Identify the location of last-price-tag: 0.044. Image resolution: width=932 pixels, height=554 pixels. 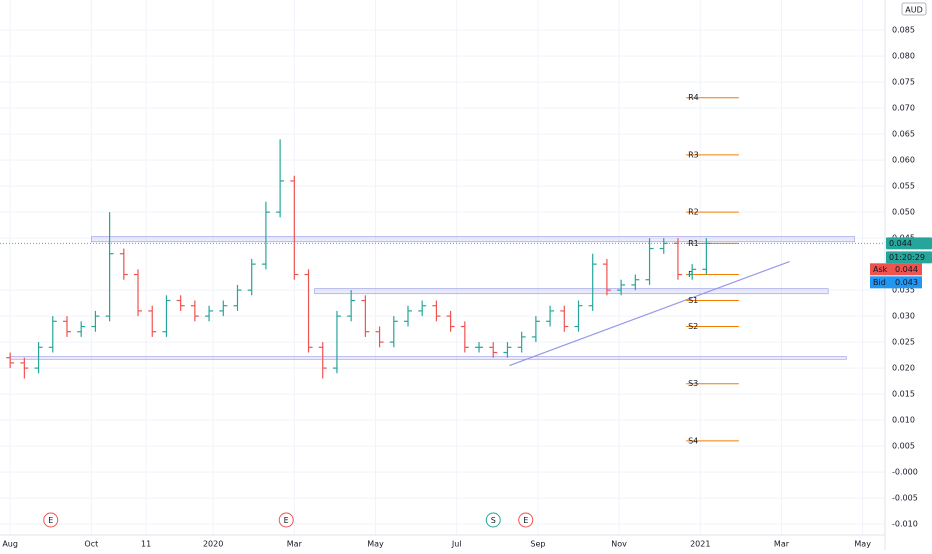
(900, 243).